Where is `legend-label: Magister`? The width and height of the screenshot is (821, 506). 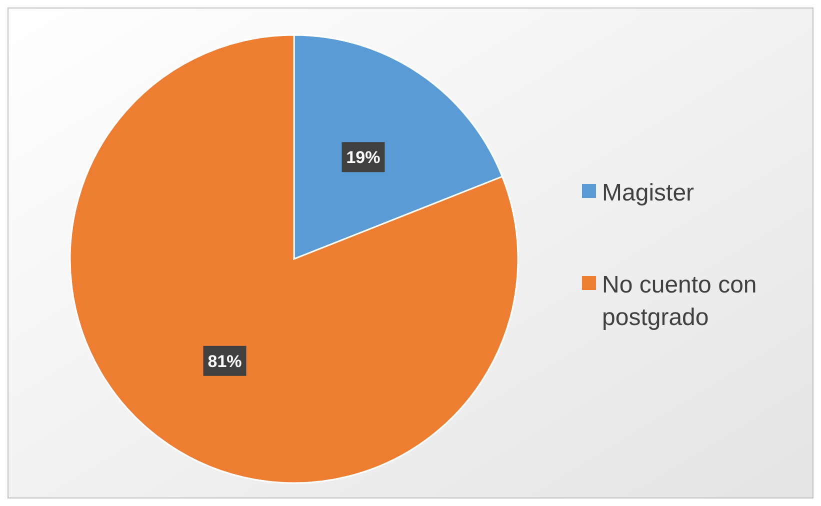 legend-label: Magister is located at coordinates (648, 192).